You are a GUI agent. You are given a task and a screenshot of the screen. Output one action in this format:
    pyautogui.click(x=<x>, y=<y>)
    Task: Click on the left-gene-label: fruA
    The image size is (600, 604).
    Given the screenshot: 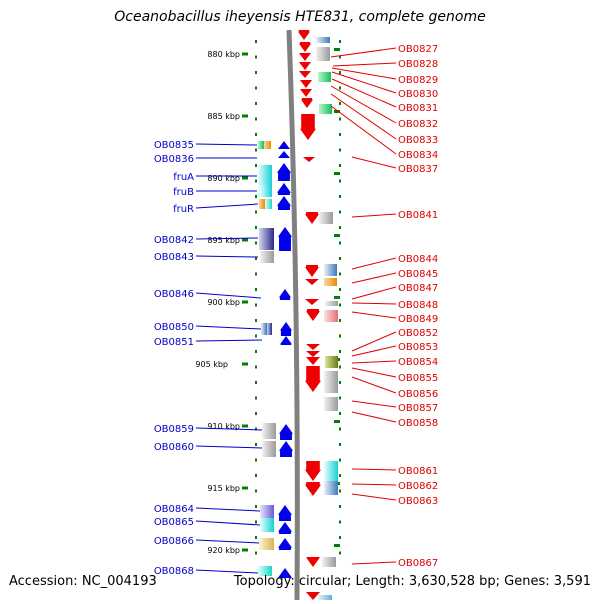 What is the action you would take?
    pyautogui.click(x=183, y=177)
    